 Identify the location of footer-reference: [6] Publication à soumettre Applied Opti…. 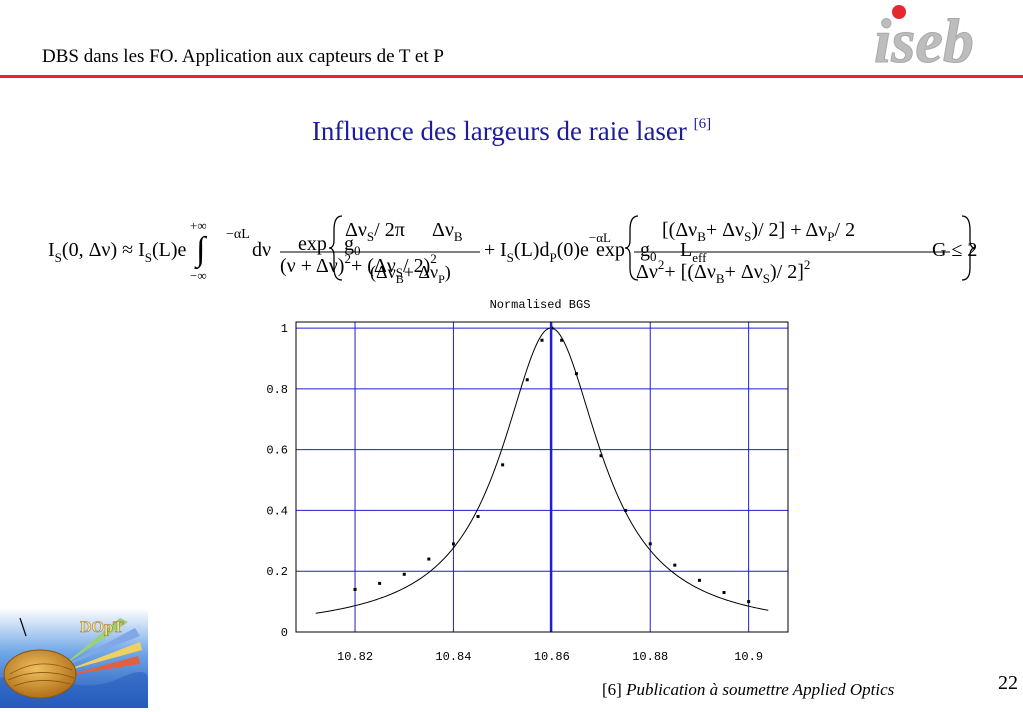
(748, 690).